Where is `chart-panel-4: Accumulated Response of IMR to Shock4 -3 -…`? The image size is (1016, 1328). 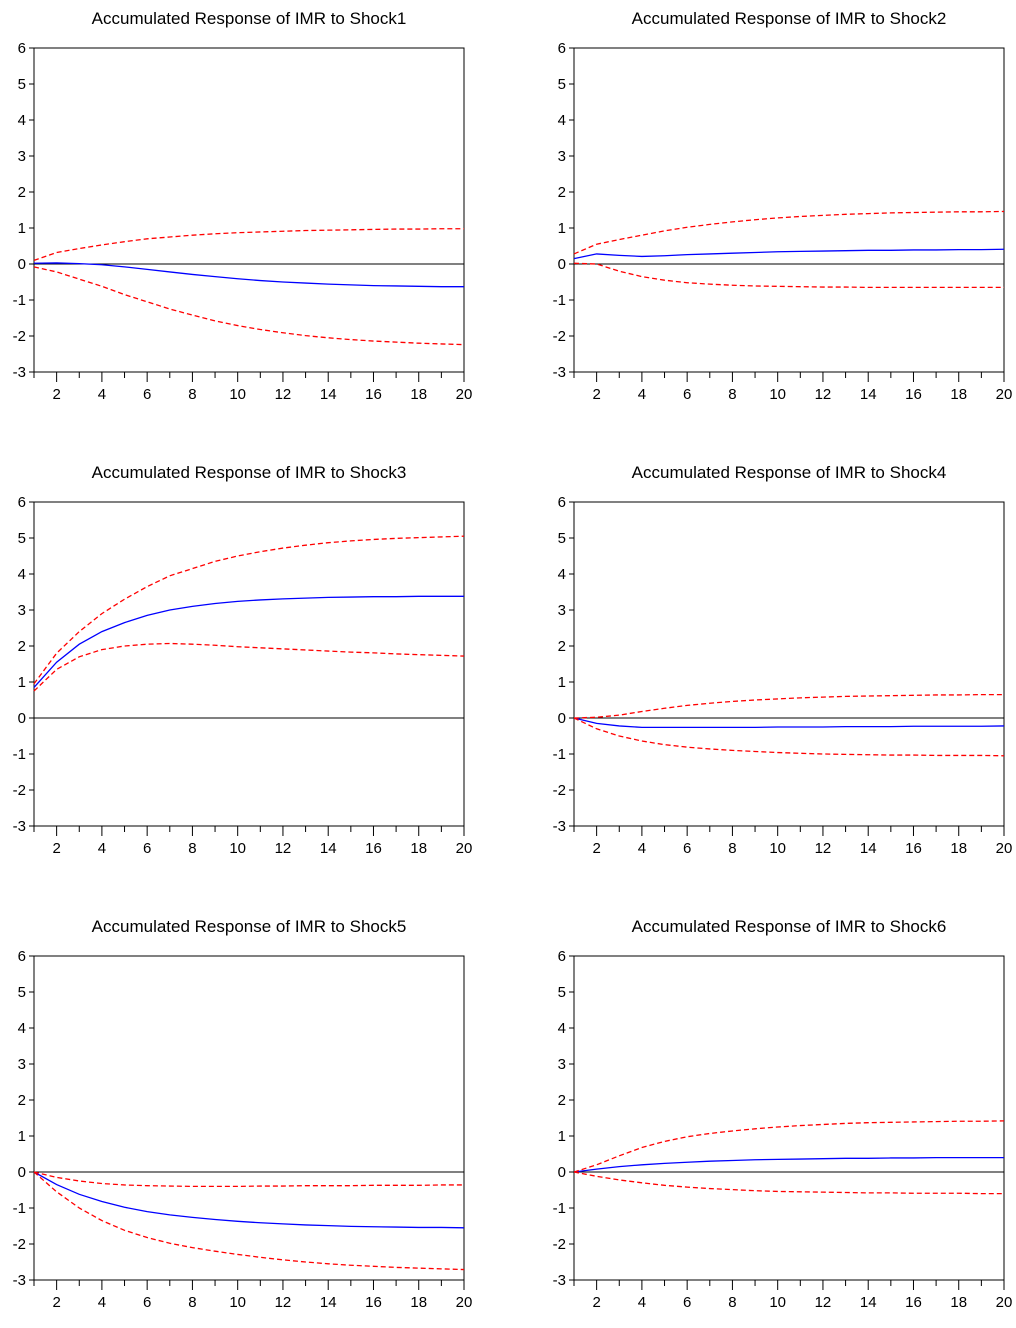 chart-panel-4: Accumulated Response of IMR to Shock4 -3 -… is located at coordinates (778, 664).